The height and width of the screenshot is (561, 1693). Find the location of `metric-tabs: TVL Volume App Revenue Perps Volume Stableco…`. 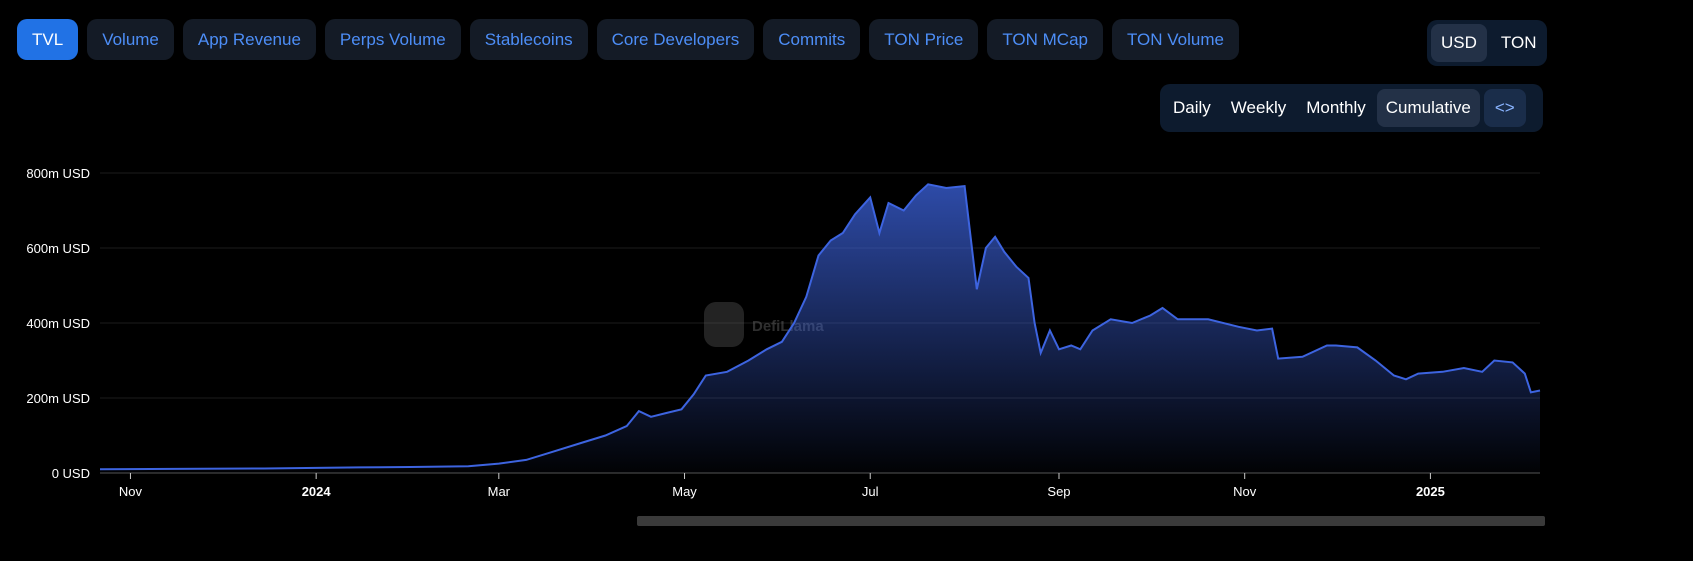

metric-tabs: TVL Volume App Revenue Perps Volume Stableco… is located at coordinates (628, 39).